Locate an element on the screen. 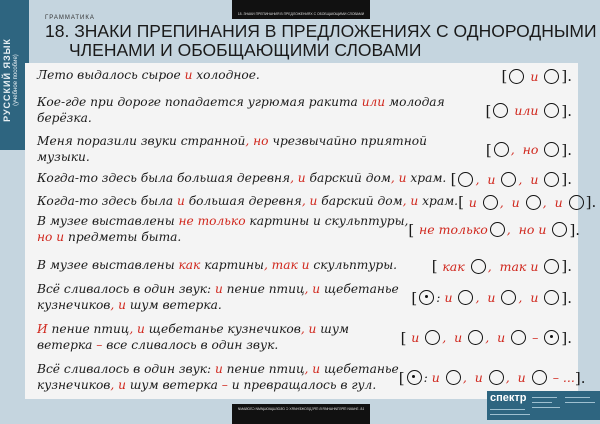  sidebar-text: РУССКИЙ ЯЗЫК (учебное пособие) is located at coordinates (11, 80).